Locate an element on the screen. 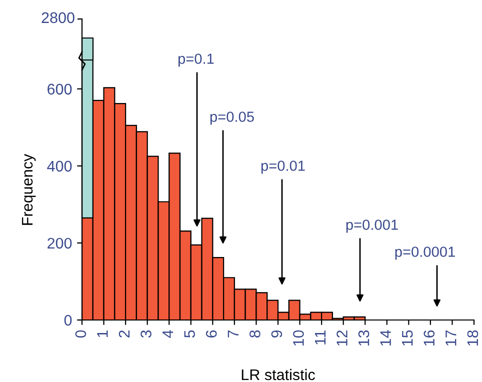 The width and height of the screenshot is (482, 382). x-tick-label: 1 is located at coordinates (102, 334).